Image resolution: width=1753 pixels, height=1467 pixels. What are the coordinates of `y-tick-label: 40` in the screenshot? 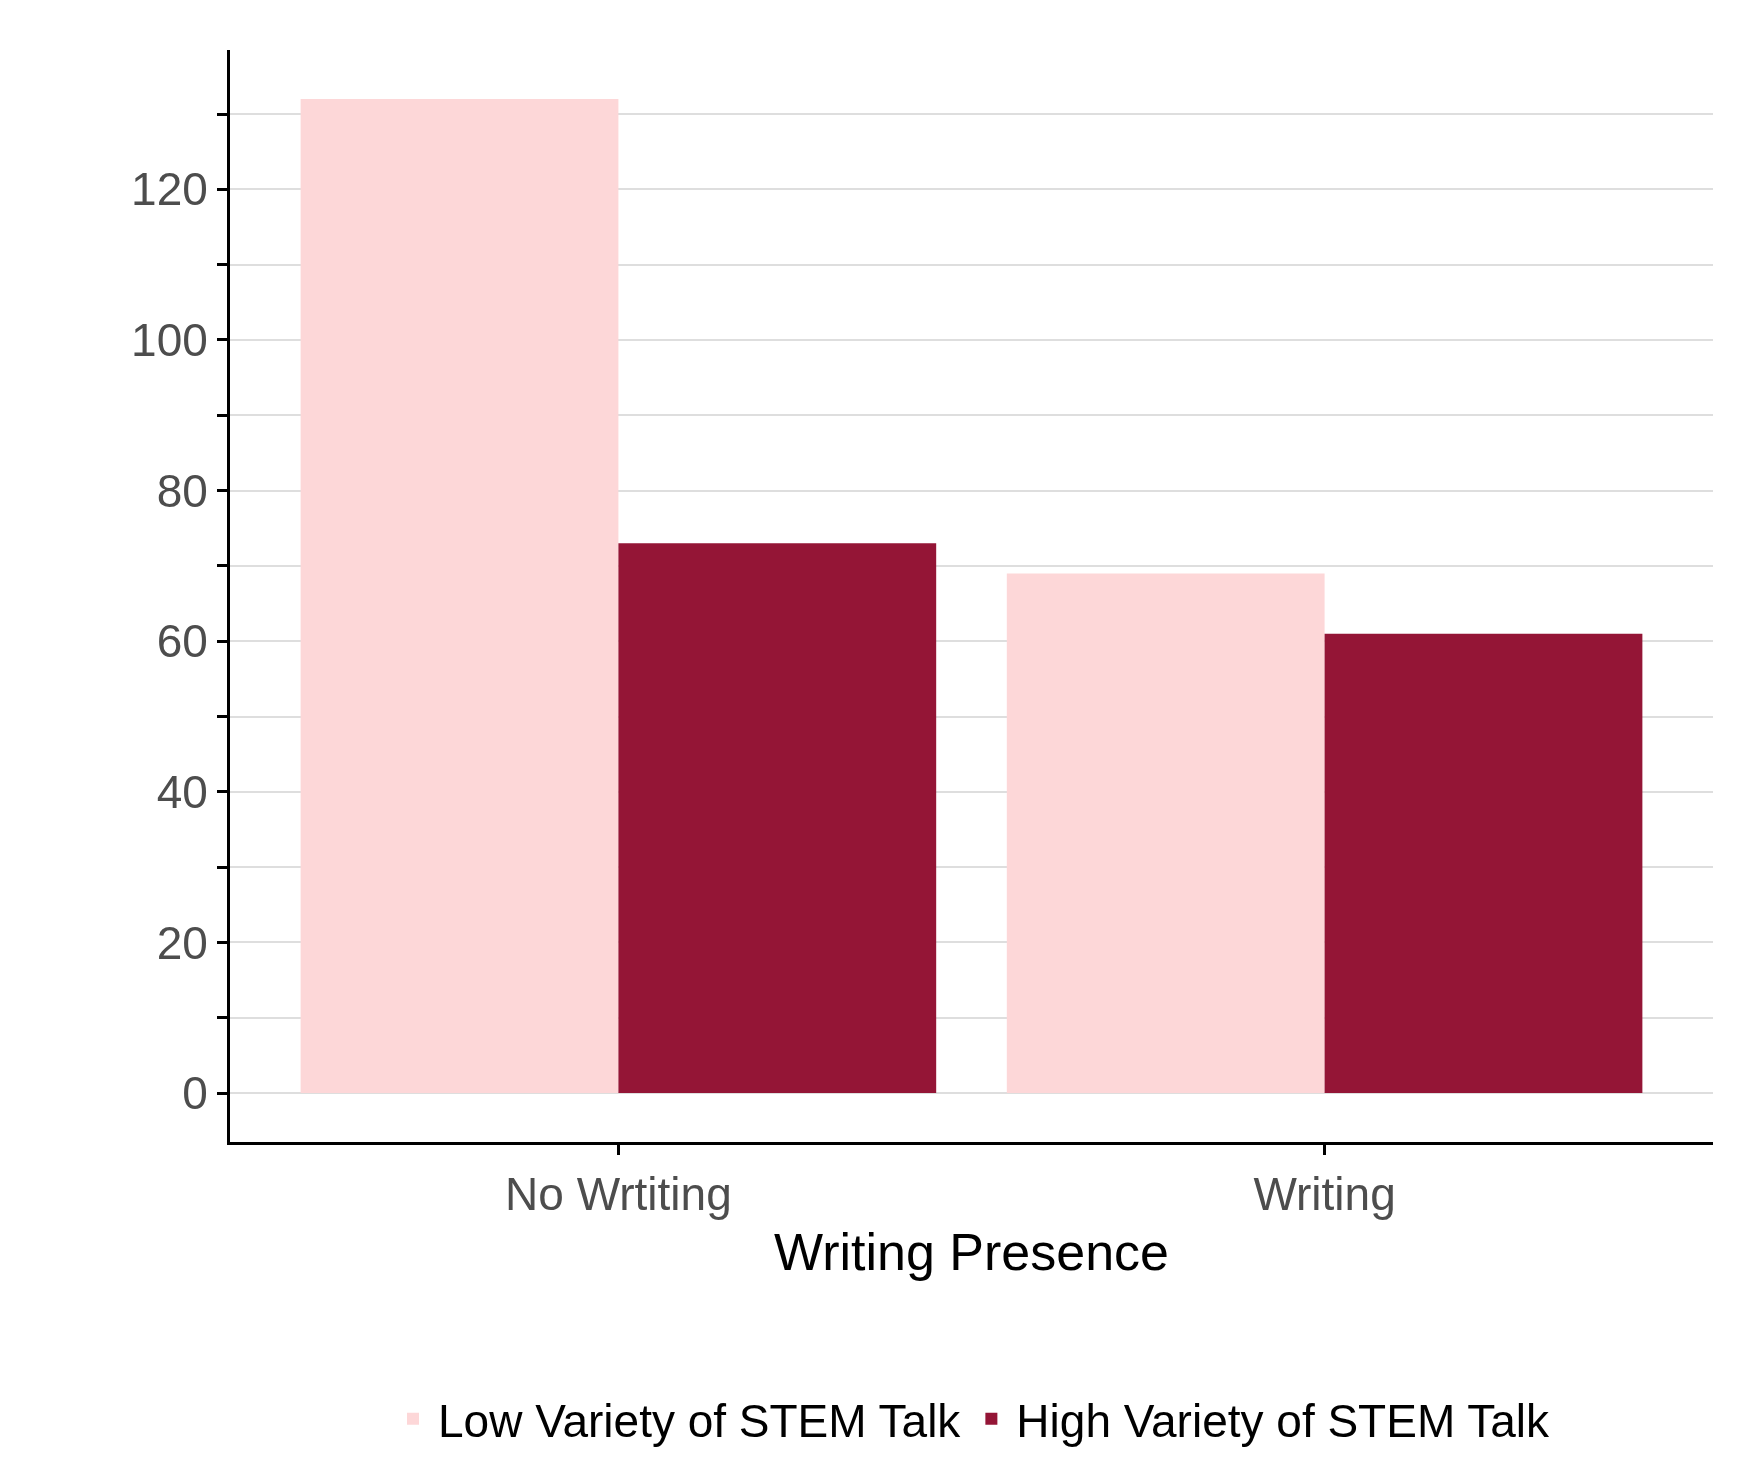 It's located at (182, 791).